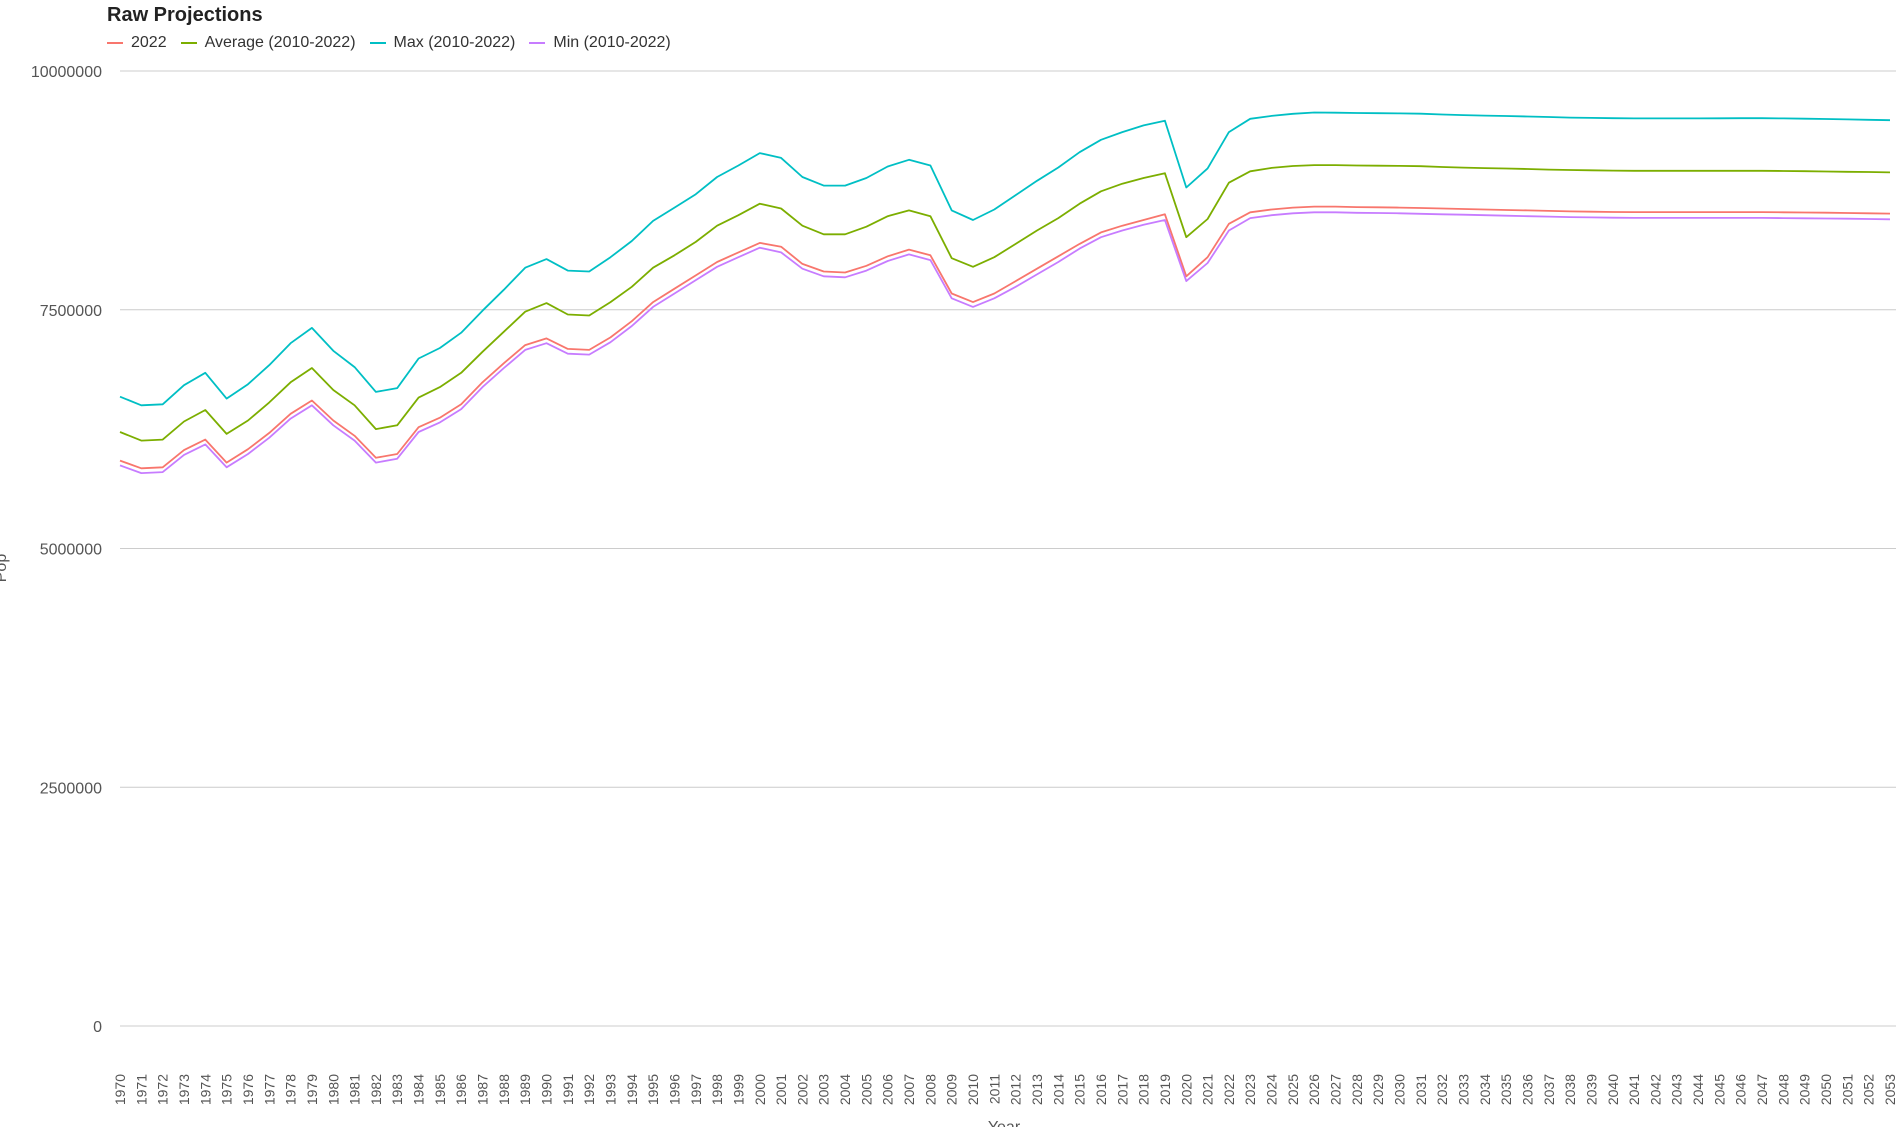  I want to click on x-tick-label: 2003, so click(824, 1089).